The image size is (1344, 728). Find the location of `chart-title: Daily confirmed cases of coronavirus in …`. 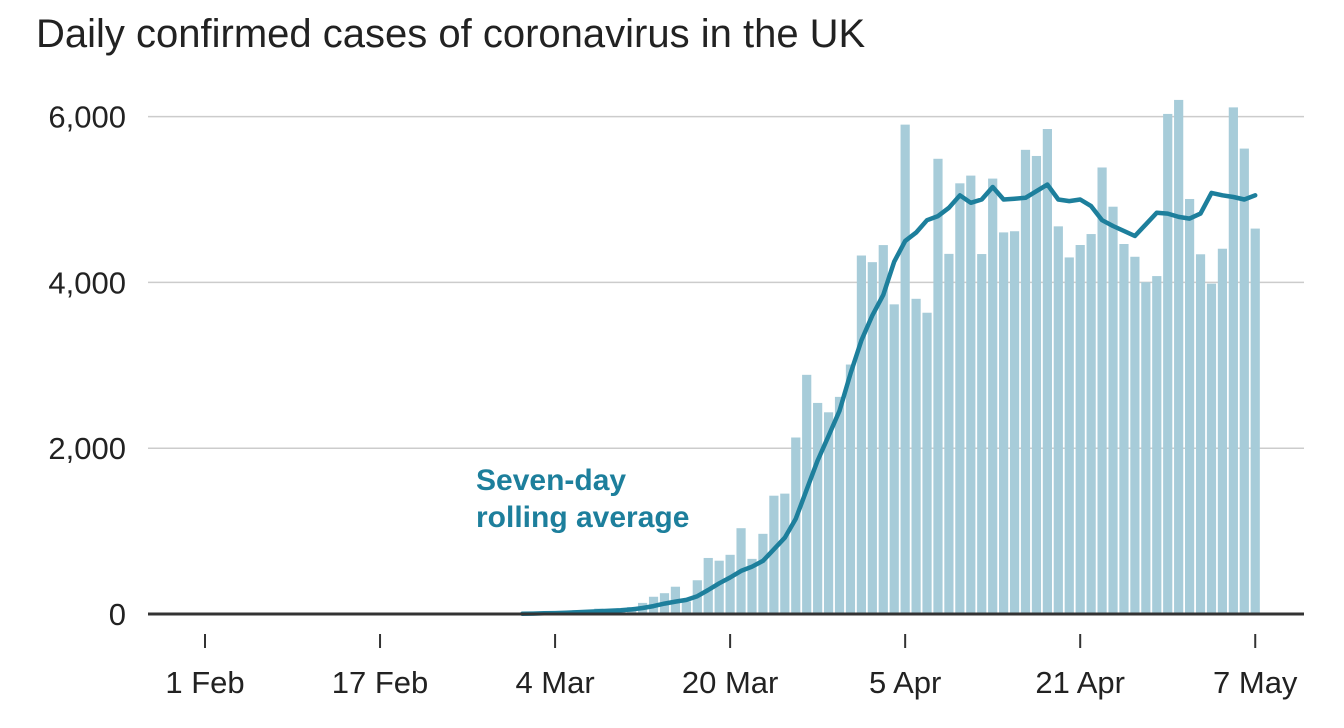

chart-title: Daily confirmed cases of coronavirus in … is located at coordinates (451, 34).